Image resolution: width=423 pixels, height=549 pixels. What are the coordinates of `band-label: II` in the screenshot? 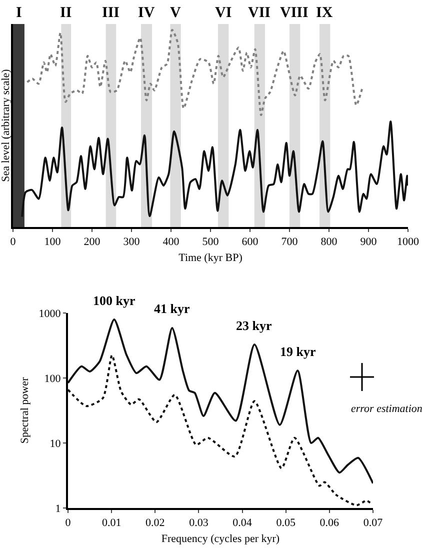 It's located at (66, 13).